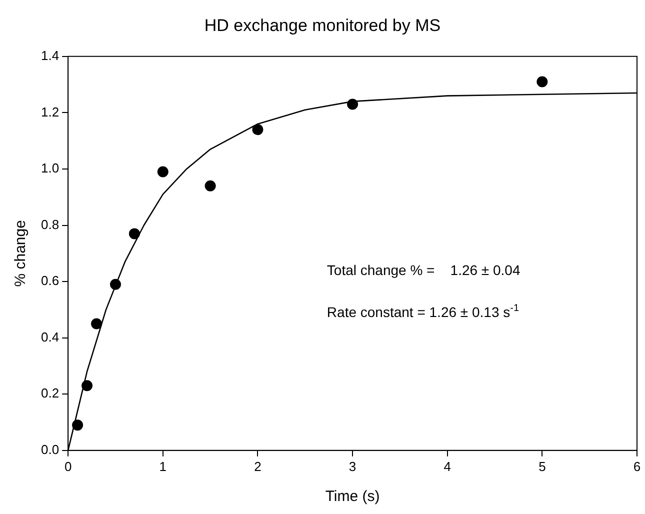 The height and width of the screenshot is (514, 645). I want to click on y-tick-label: 0.4, so click(50, 336).